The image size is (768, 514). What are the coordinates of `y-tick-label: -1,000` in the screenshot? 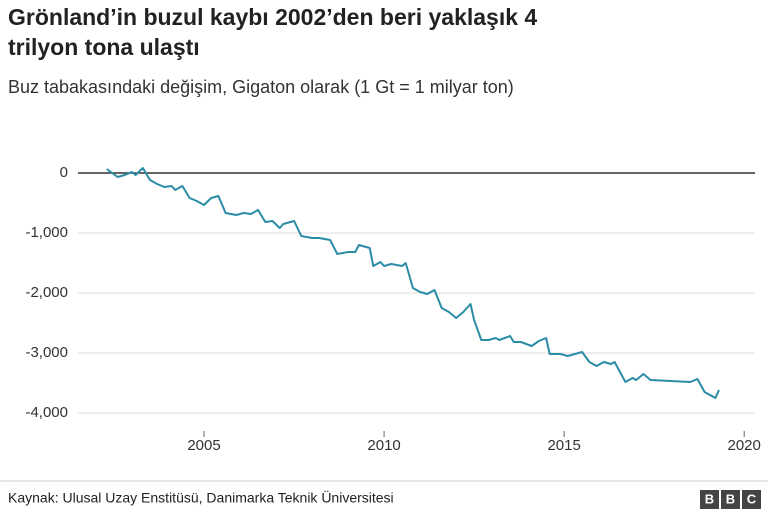 It's located at (46, 232).